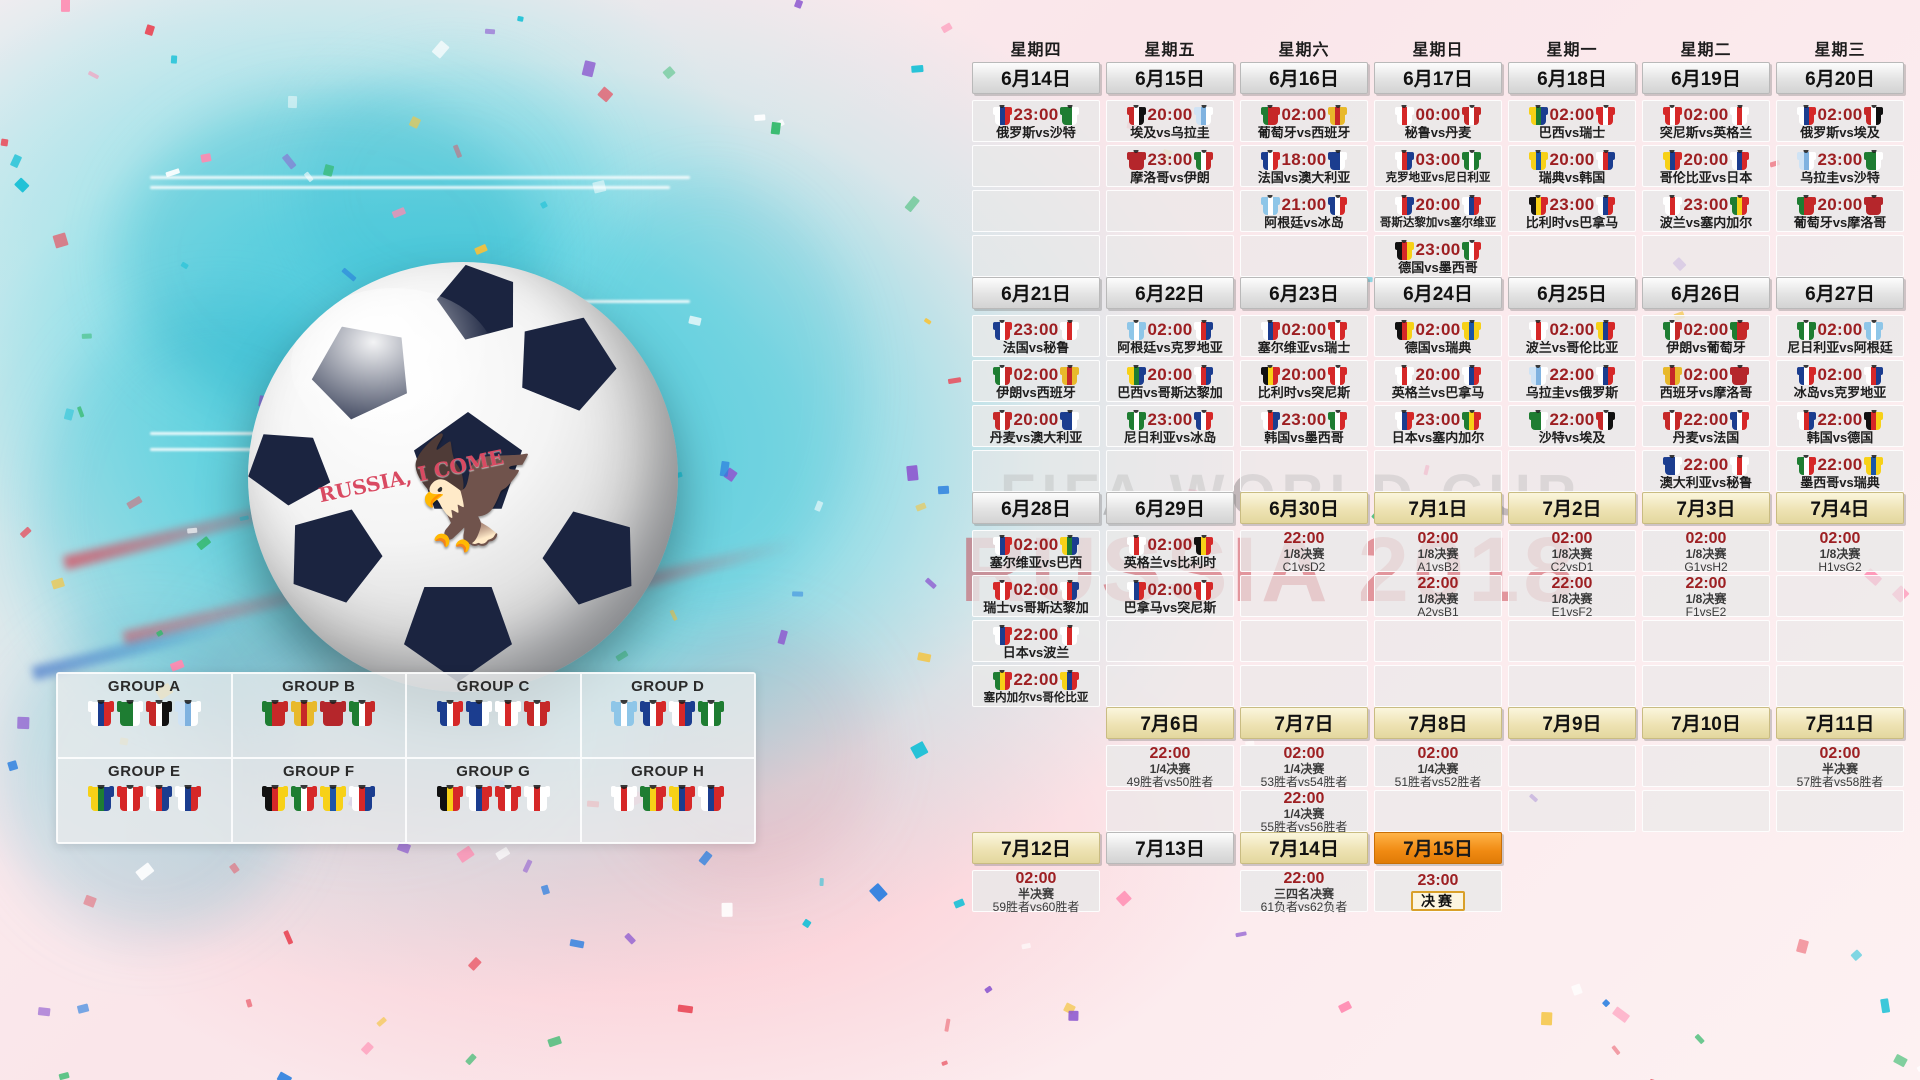 The height and width of the screenshot is (1080, 1920). I want to click on match-cell: 20:00 丹麦vs澳大利亚, so click(1036, 426).